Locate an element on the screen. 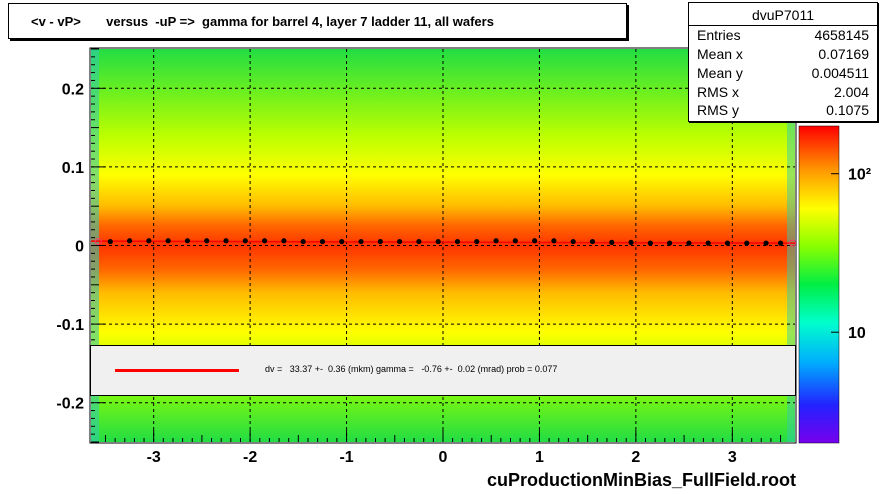 The image size is (883, 494). y-tick-label: 0 is located at coordinates (79, 247).